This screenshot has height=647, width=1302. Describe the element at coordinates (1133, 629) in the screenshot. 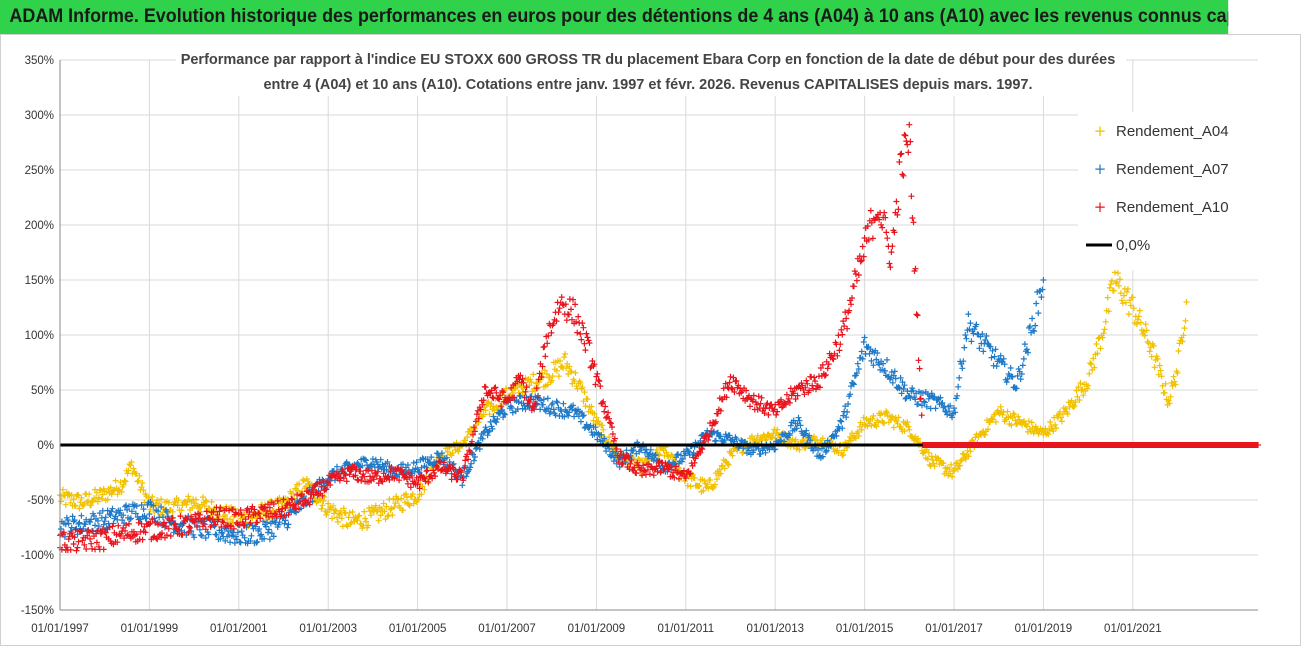

I see `x-tick-label: 01/01/2021` at that location.